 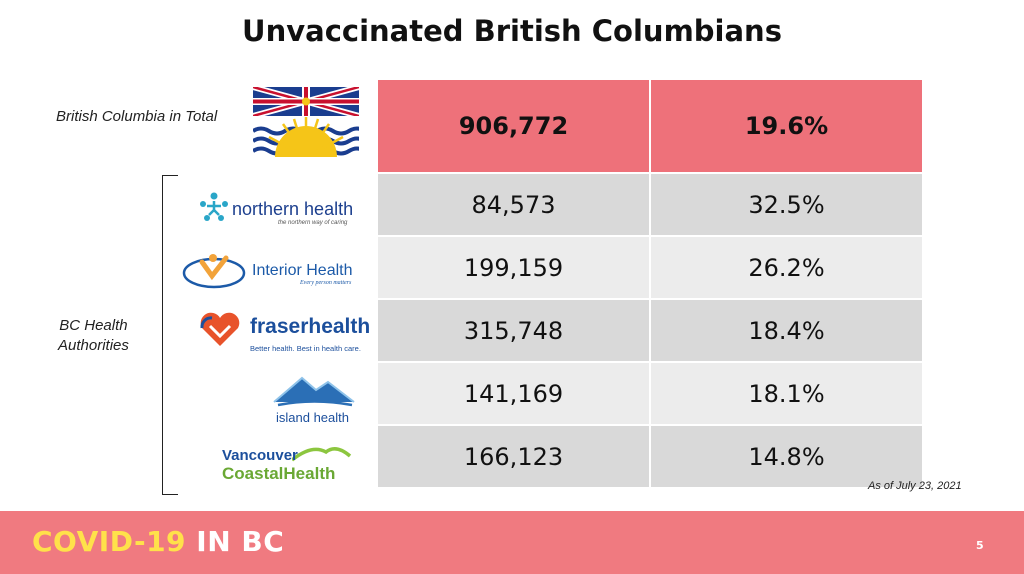 I want to click on table-row-fraser-health: 315,748 18.4%, so click(x=650, y=330).